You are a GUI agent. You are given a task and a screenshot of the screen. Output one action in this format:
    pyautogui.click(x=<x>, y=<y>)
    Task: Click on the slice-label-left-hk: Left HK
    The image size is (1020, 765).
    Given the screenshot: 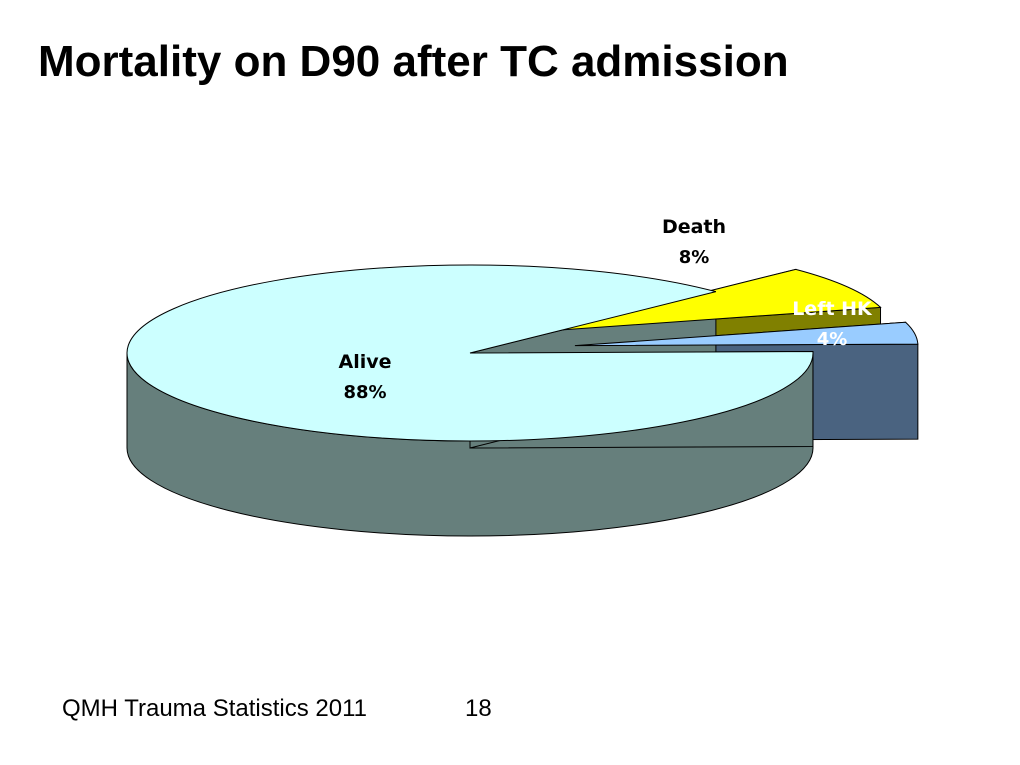 What is the action you would take?
    pyautogui.click(x=832, y=309)
    